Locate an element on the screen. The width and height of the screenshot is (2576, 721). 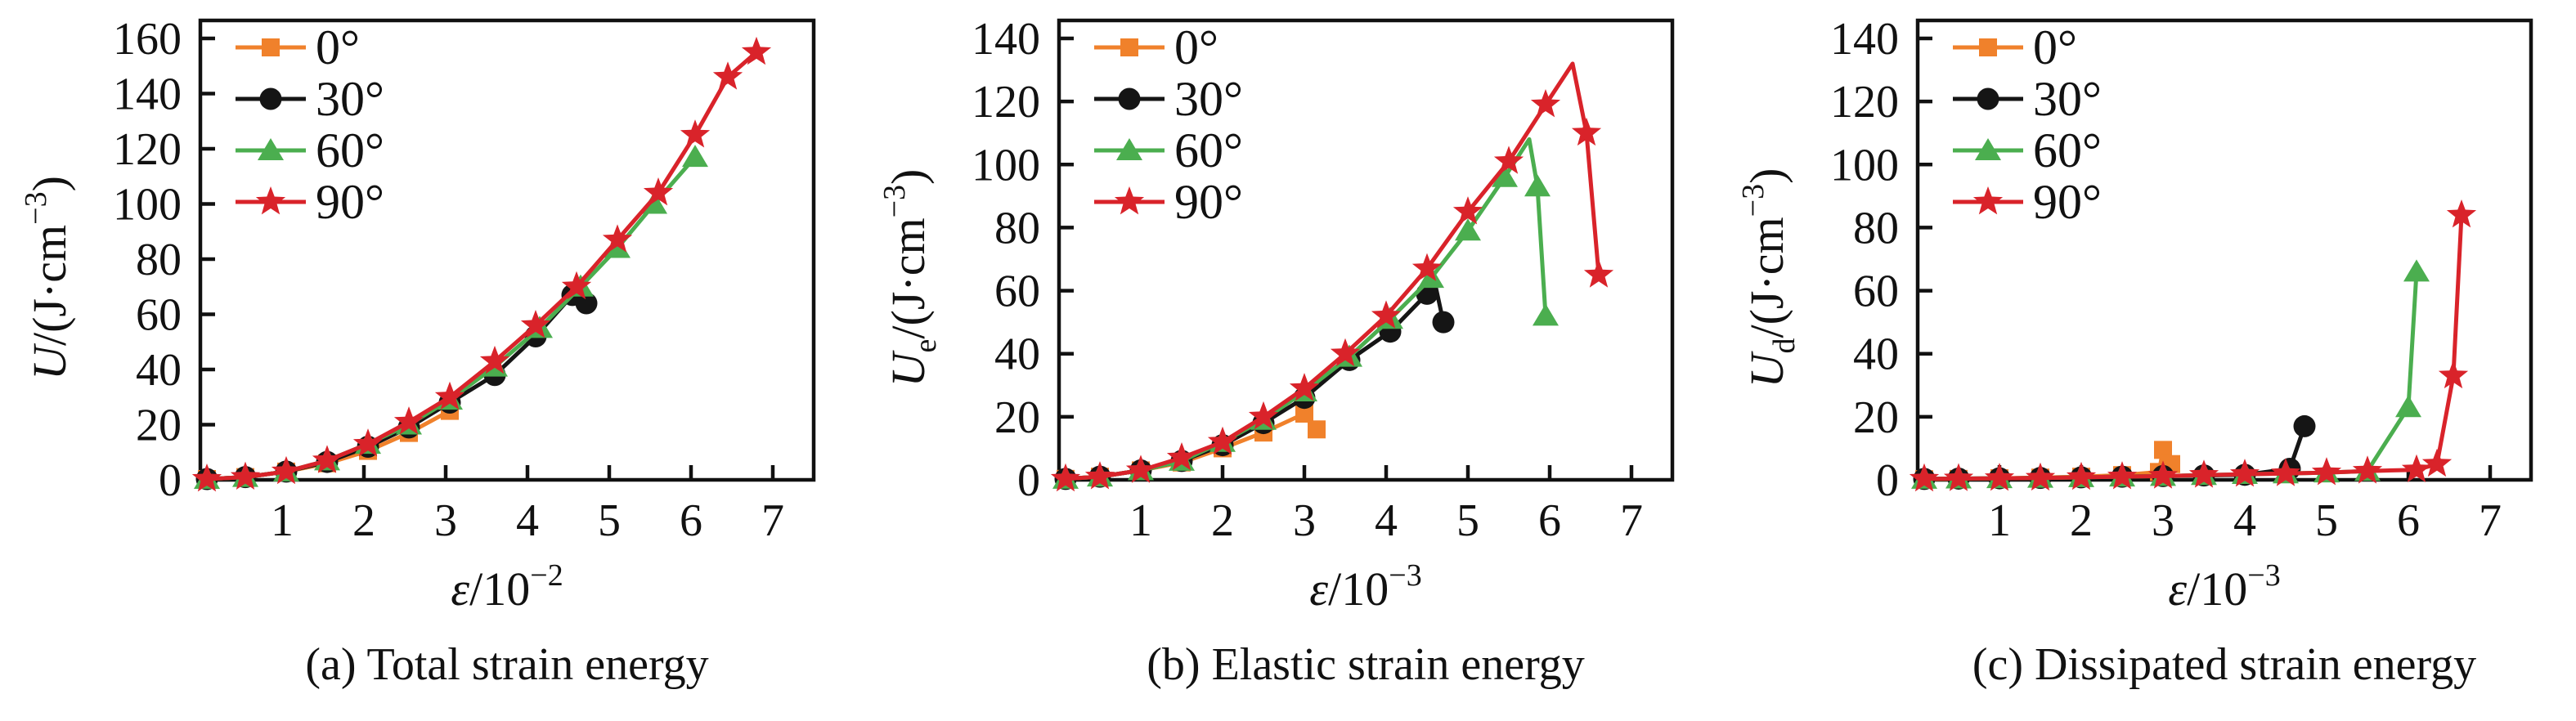
label-part: /(J·cm is located at coordinates (50, 285).